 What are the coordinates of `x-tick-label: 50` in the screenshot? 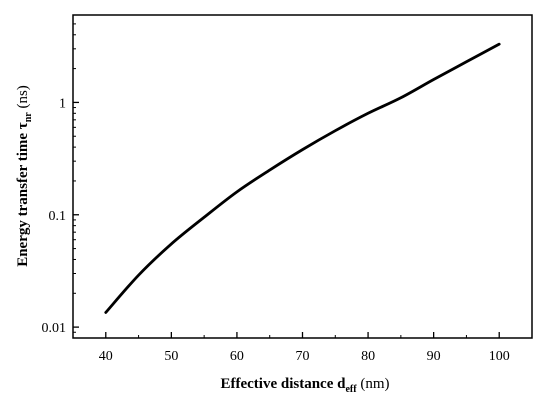 It's located at (171, 356).